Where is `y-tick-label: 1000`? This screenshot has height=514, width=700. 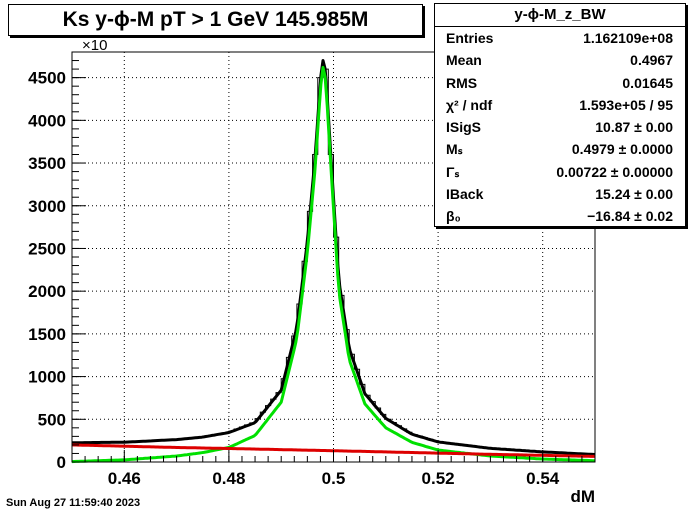
y-tick-label: 1000 is located at coordinates (47, 377).